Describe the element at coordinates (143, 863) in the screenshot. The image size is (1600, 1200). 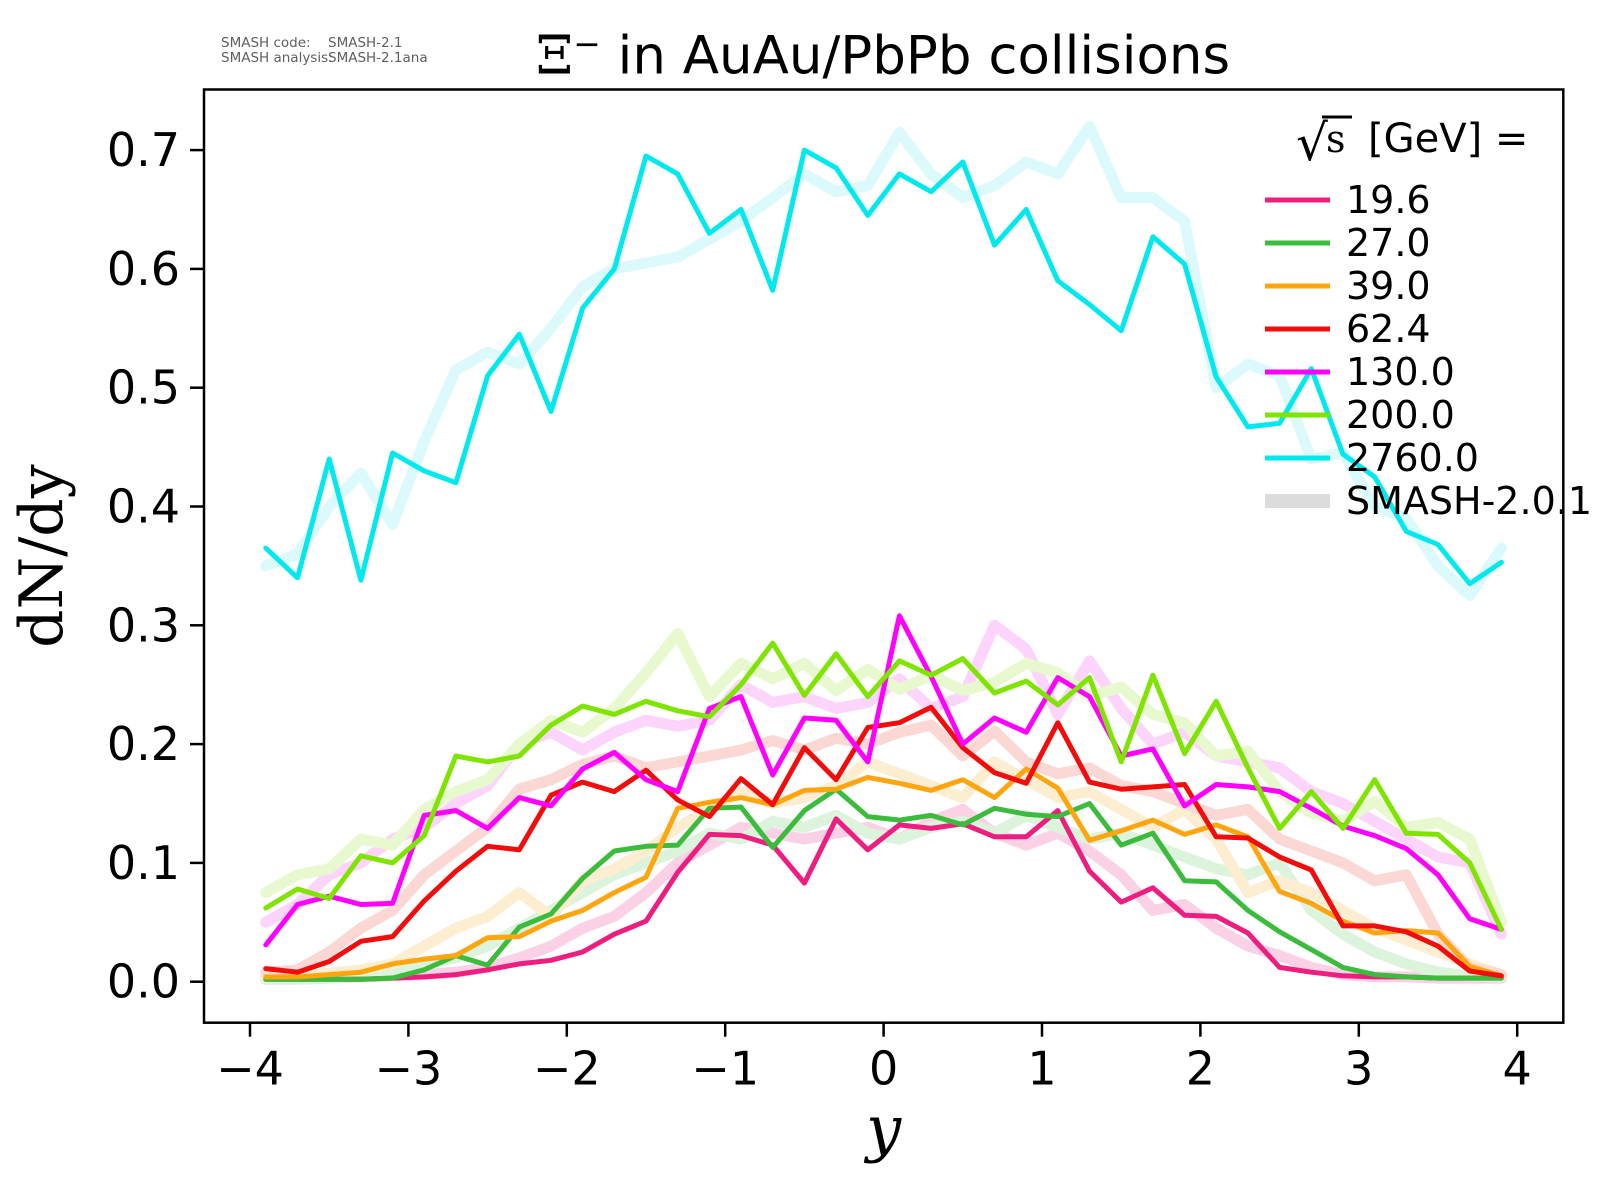
I see `y-tick-label: 0.1` at that location.